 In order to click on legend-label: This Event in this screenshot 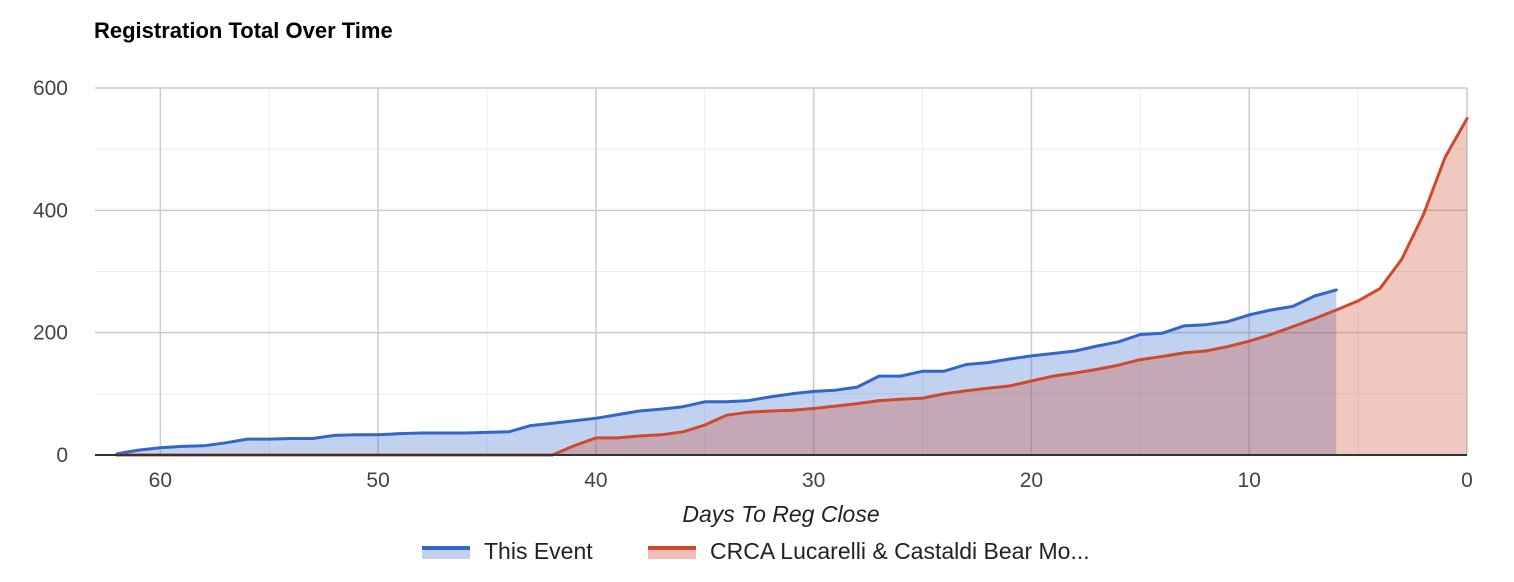, I will do `click(538, 550)`.